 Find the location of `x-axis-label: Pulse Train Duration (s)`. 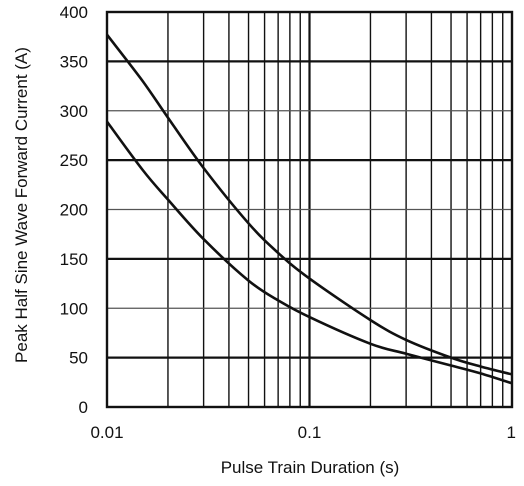

x-axis-label: Pulse Train Duration (s) is located at coordinates (310, 467).